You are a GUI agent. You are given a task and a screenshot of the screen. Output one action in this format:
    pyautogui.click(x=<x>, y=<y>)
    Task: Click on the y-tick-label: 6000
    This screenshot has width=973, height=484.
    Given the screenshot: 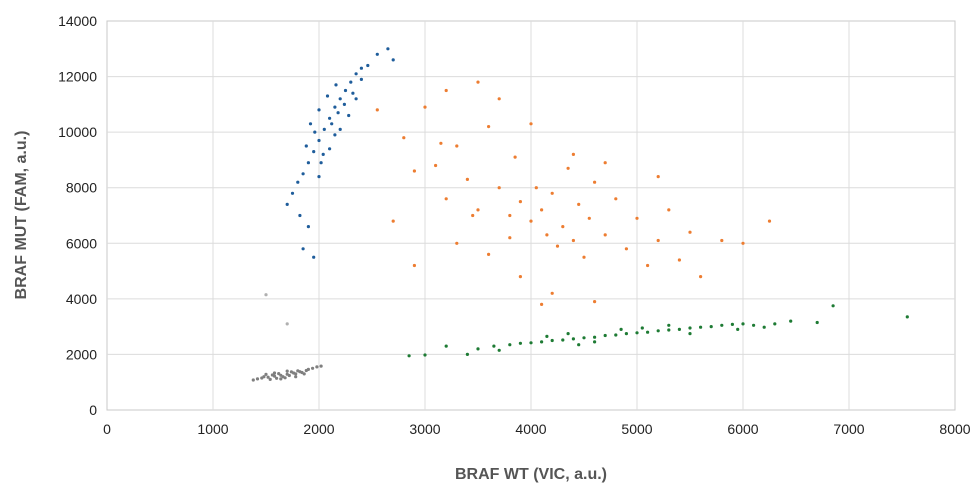 What is the action you would take?
    pyautogui.click(x=81, y=243)
    